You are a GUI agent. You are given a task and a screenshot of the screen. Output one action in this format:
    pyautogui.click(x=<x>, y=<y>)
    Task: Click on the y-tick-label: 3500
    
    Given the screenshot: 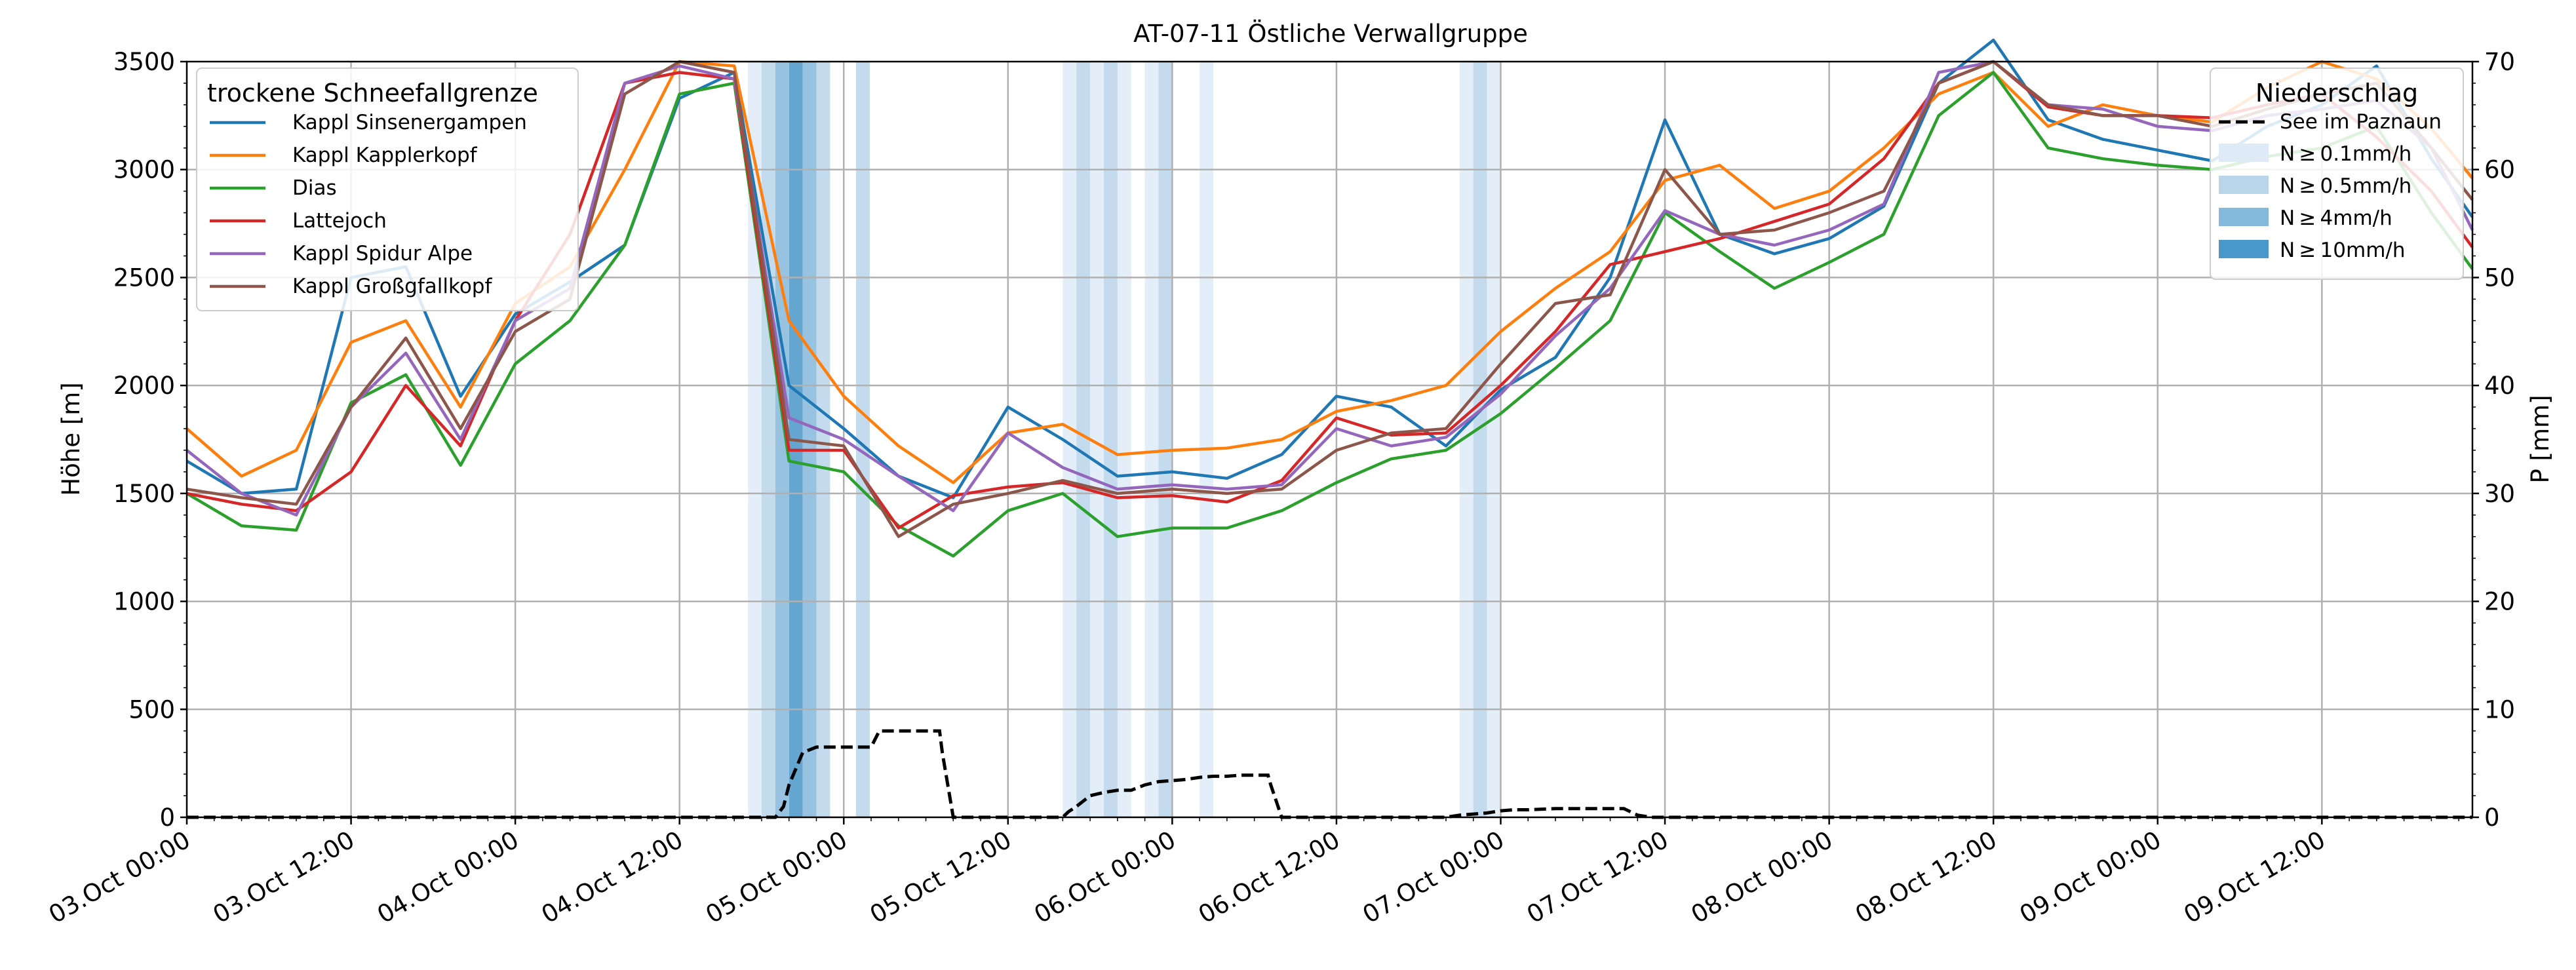 What is the action you would take?
    pyautogui.click(x=144, y=62)
    